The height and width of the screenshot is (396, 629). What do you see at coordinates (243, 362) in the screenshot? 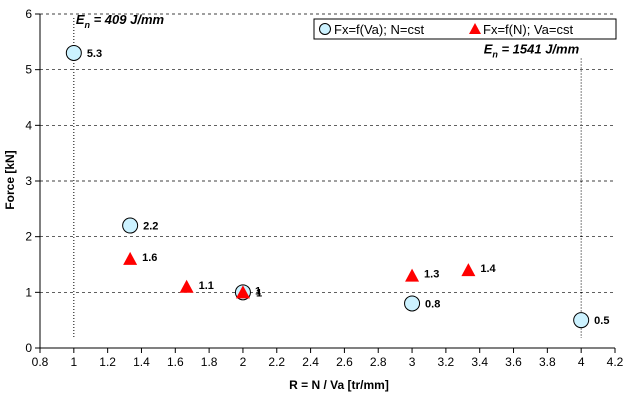
I see `x-tick-label: 2` at bounding box center [243, 362].